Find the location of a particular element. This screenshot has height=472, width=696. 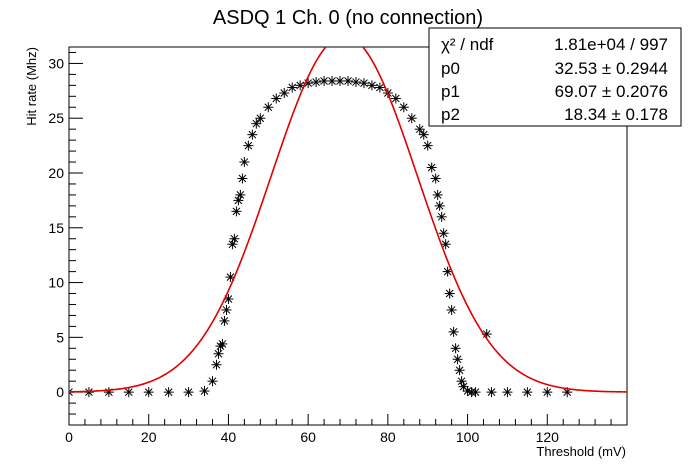

stats-row-p2-value: 18.34 ± 0.178 is located at coordinates (616, 114).